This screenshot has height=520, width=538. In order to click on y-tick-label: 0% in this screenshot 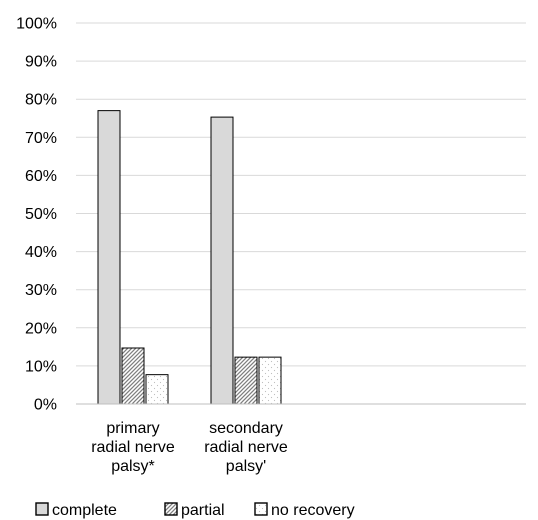, I will do `click(45, 405)`.